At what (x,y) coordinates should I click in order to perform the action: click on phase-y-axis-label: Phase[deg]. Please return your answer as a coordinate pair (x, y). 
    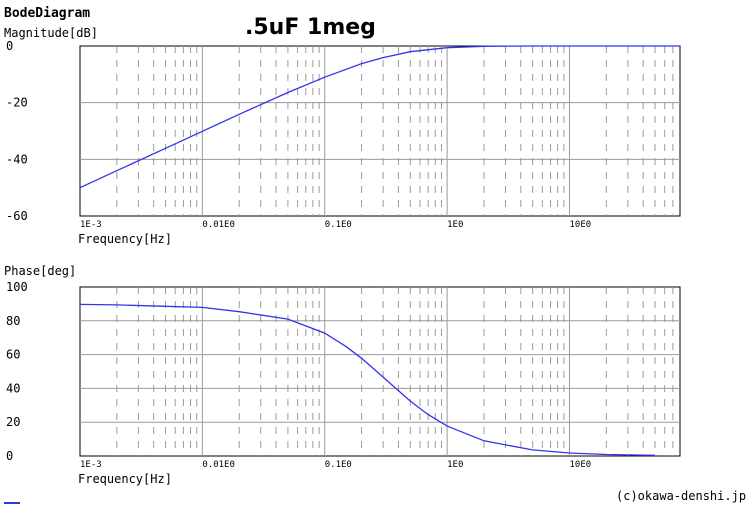
    Looking at the image, I should click on (40, 271).